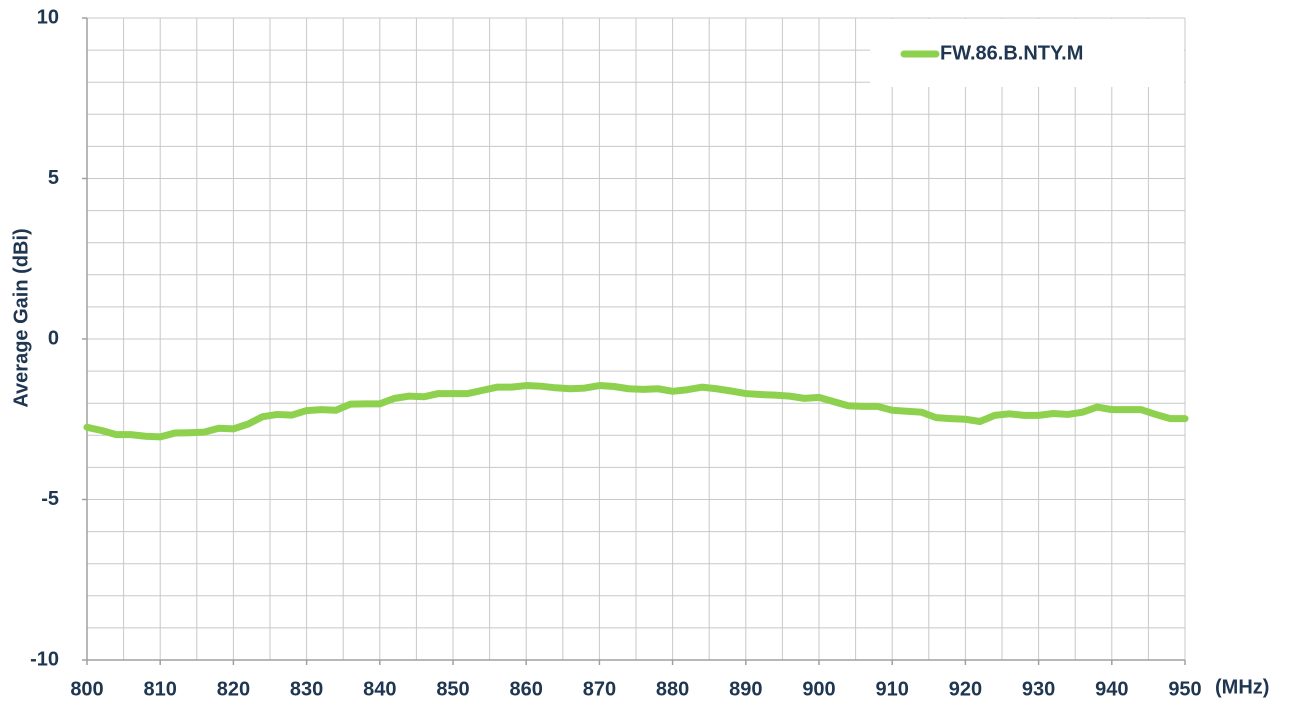  I want to click on y-tick-label: 0, so click(53, 338).